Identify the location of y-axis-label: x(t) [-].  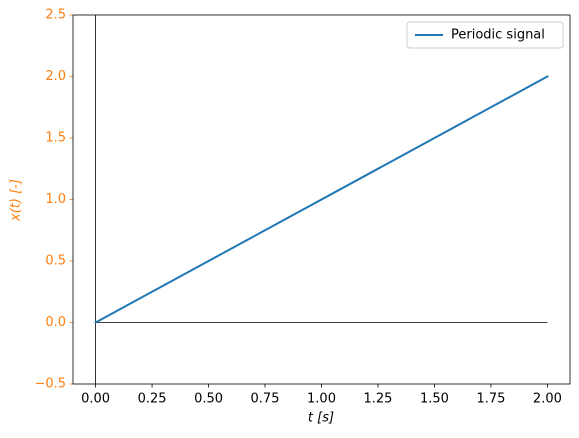
(16, 200).